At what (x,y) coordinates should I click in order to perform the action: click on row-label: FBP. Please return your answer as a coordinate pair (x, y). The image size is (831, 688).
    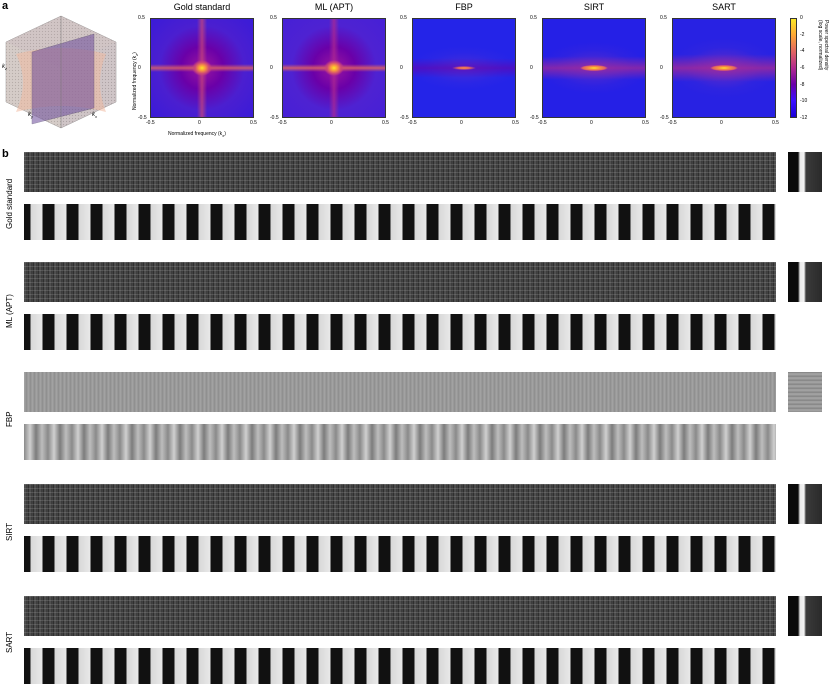
    Looking at the image, I should click on (9, 419).